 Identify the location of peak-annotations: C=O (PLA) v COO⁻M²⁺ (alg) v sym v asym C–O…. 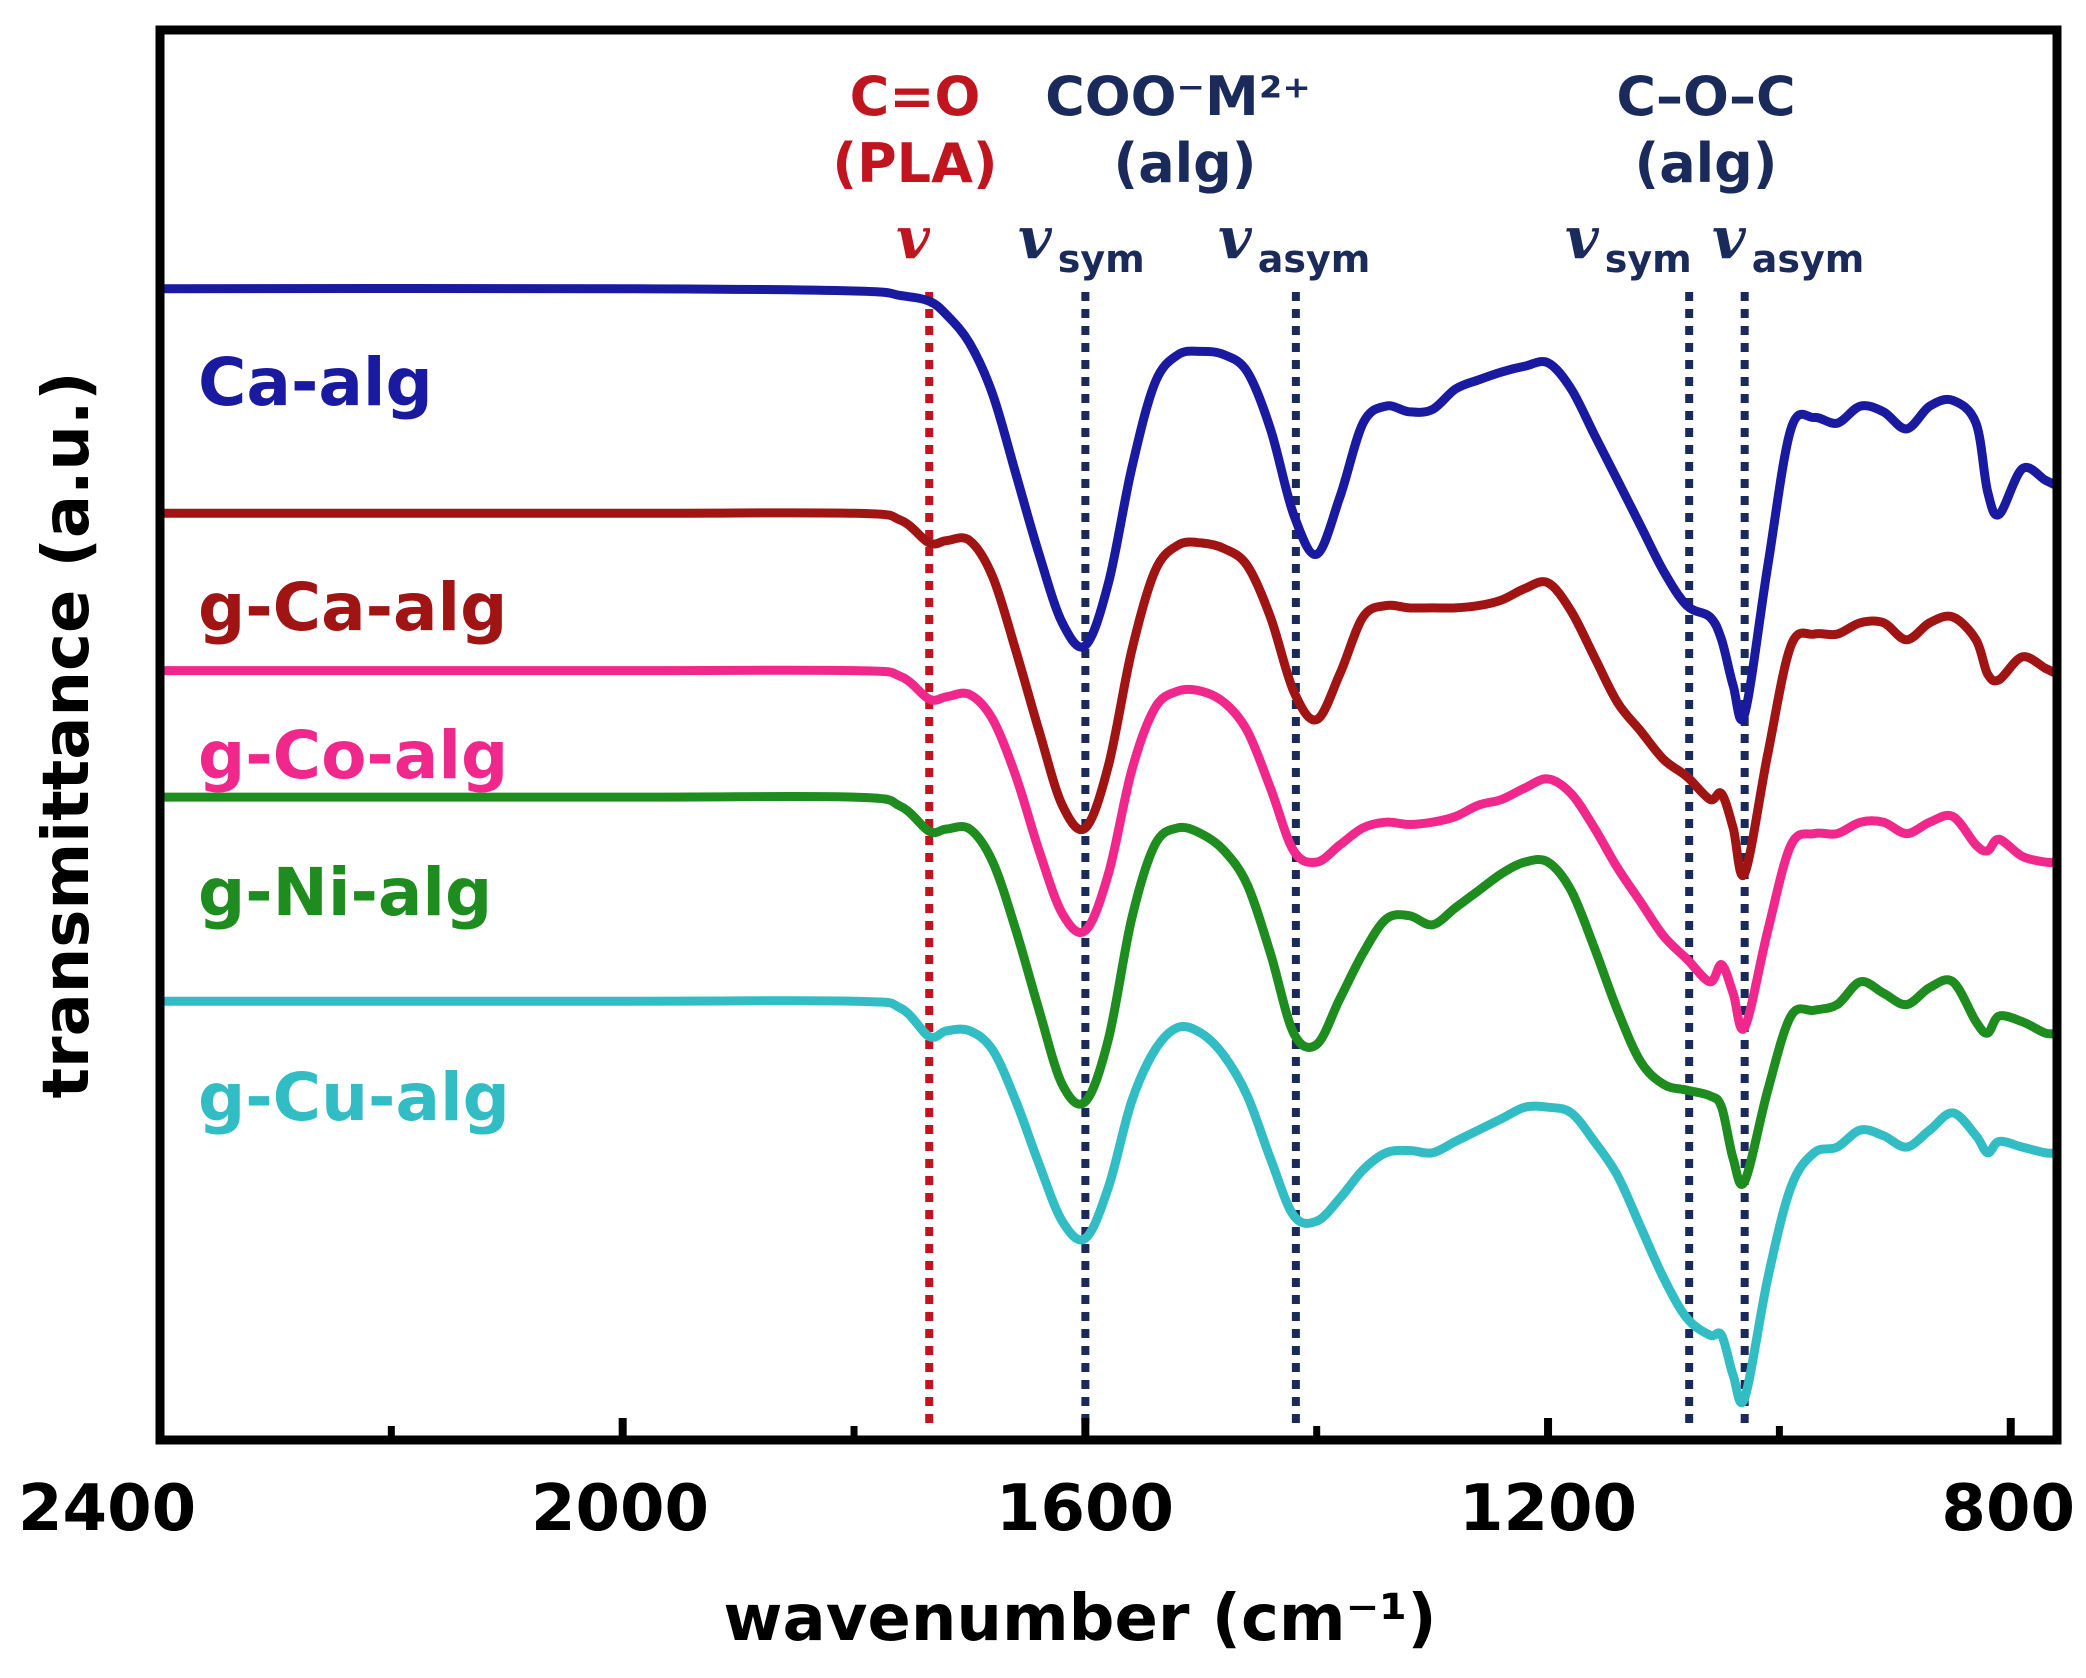
(1348, 173).